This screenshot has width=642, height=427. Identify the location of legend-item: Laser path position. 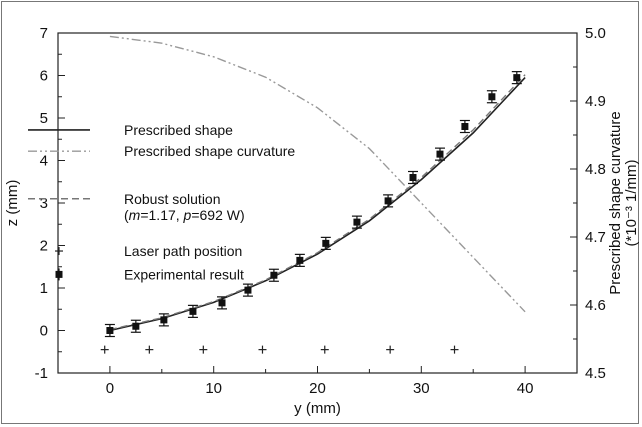
(148, 251).